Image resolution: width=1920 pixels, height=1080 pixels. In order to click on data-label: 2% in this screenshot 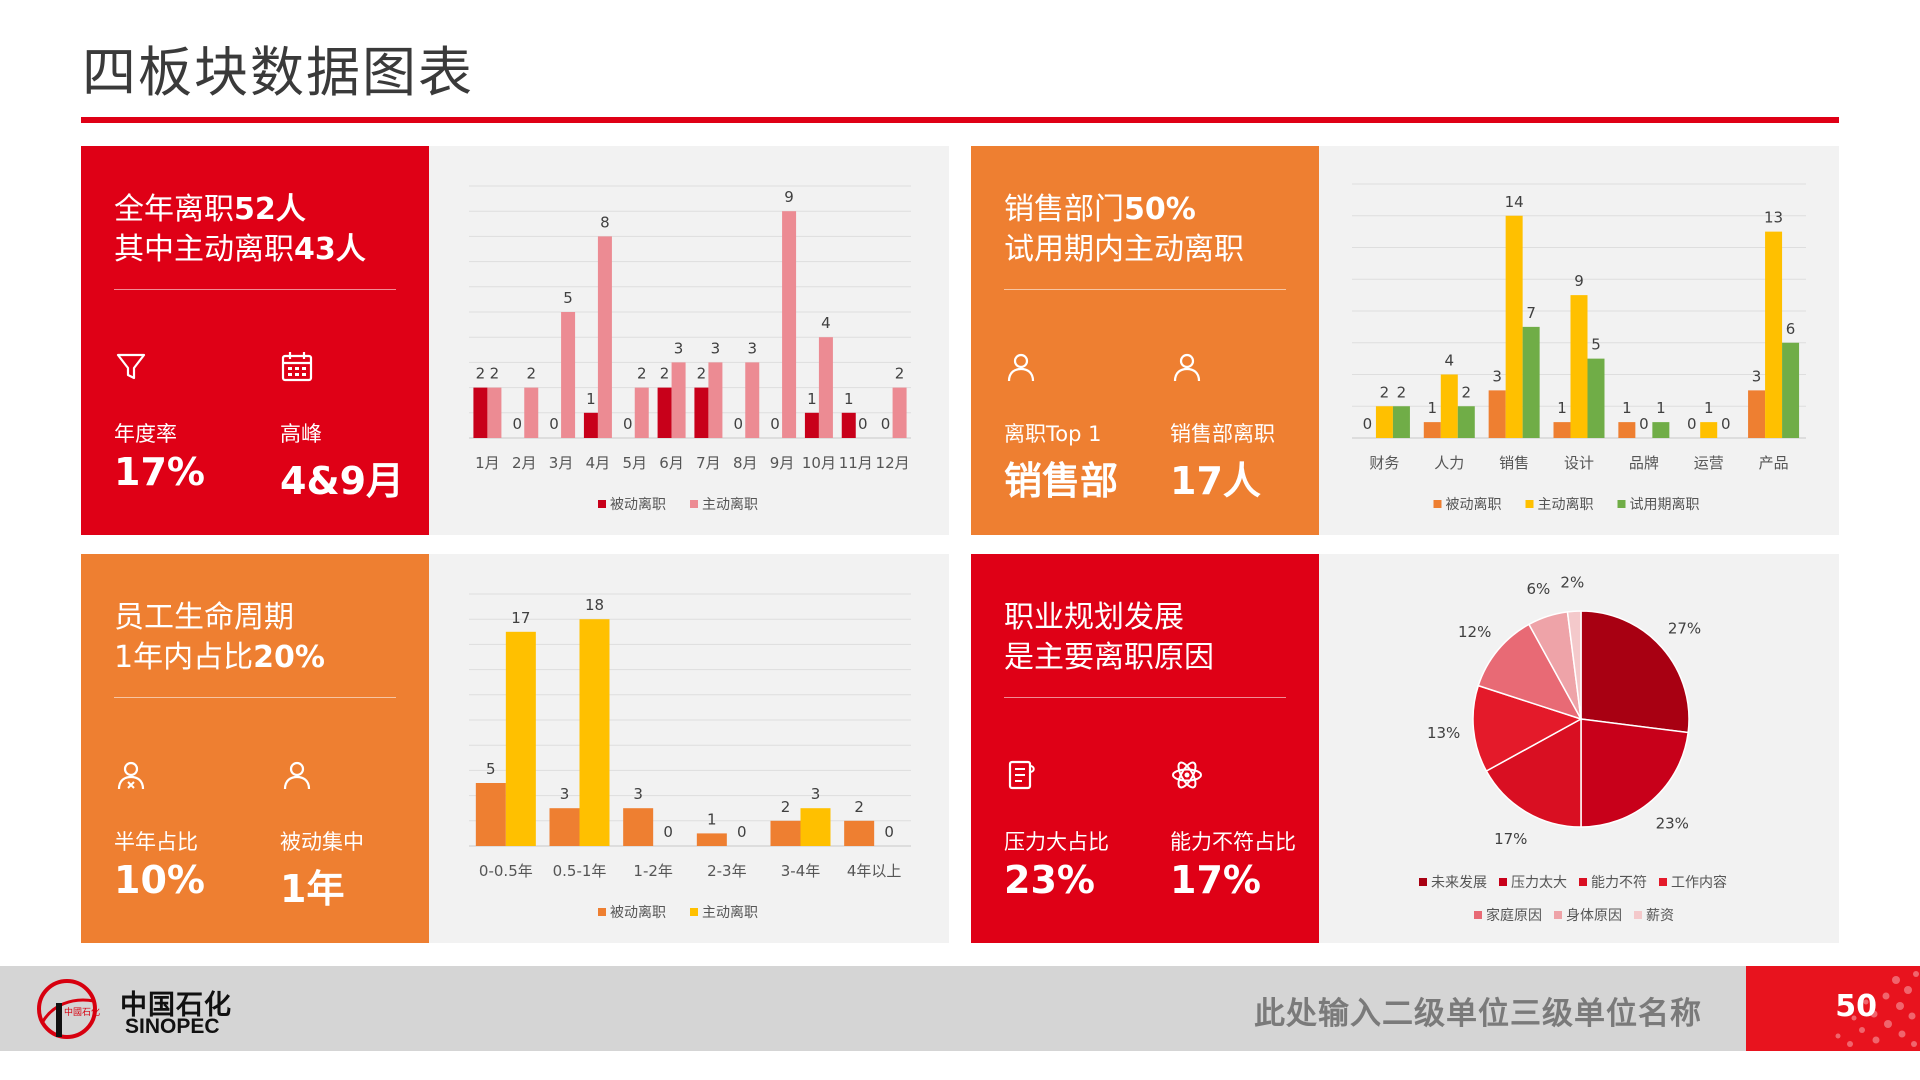, I will do `click(1572, 582)`.